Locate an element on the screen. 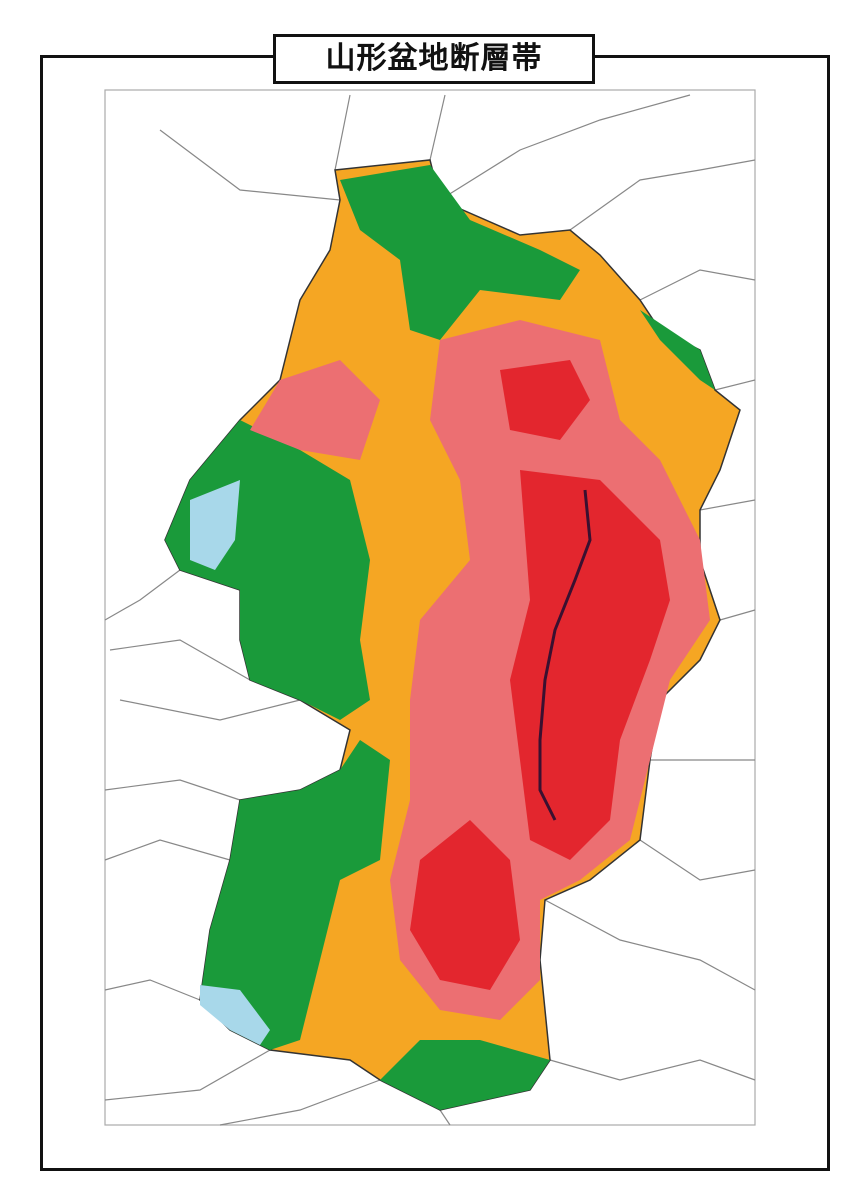 The width and height of the screenshot is (868, 1199). water-zones is located at coordinates (230, 762).